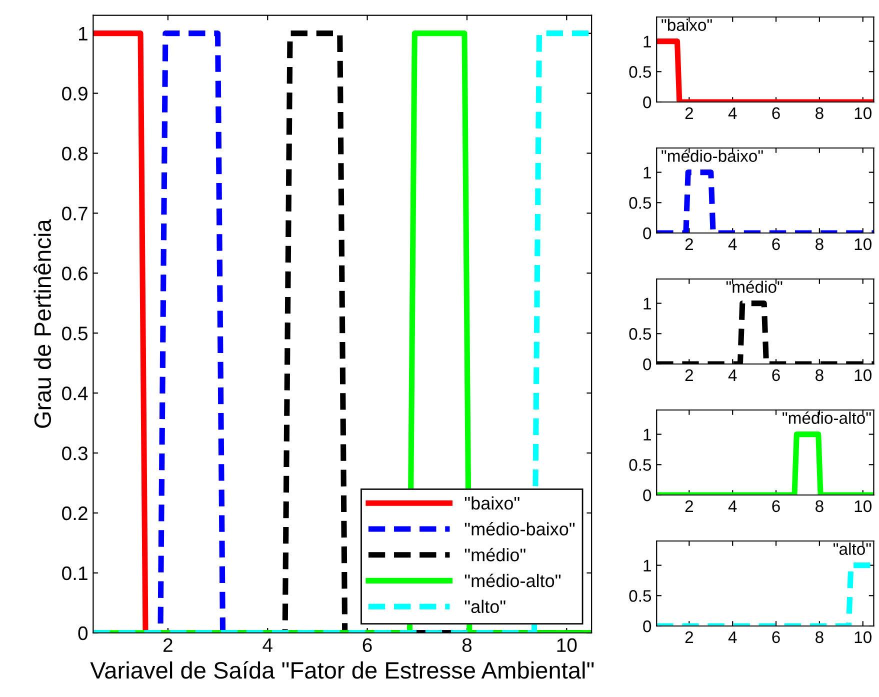  I want to click on x-axis-title: Variavel de Saída "Fator de Estresse Ambiental", so click(342, 670).